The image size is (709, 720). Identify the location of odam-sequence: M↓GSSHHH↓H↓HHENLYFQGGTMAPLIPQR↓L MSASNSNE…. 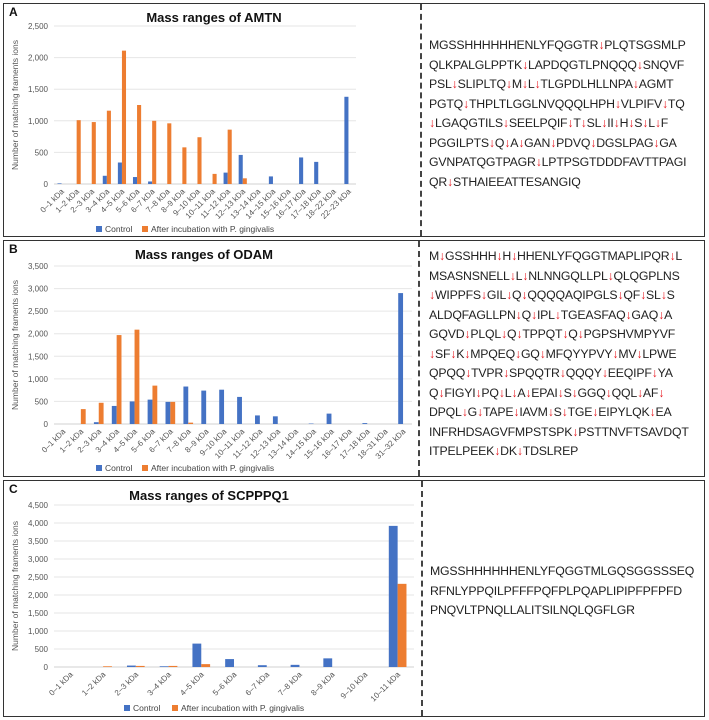
(559, 356).